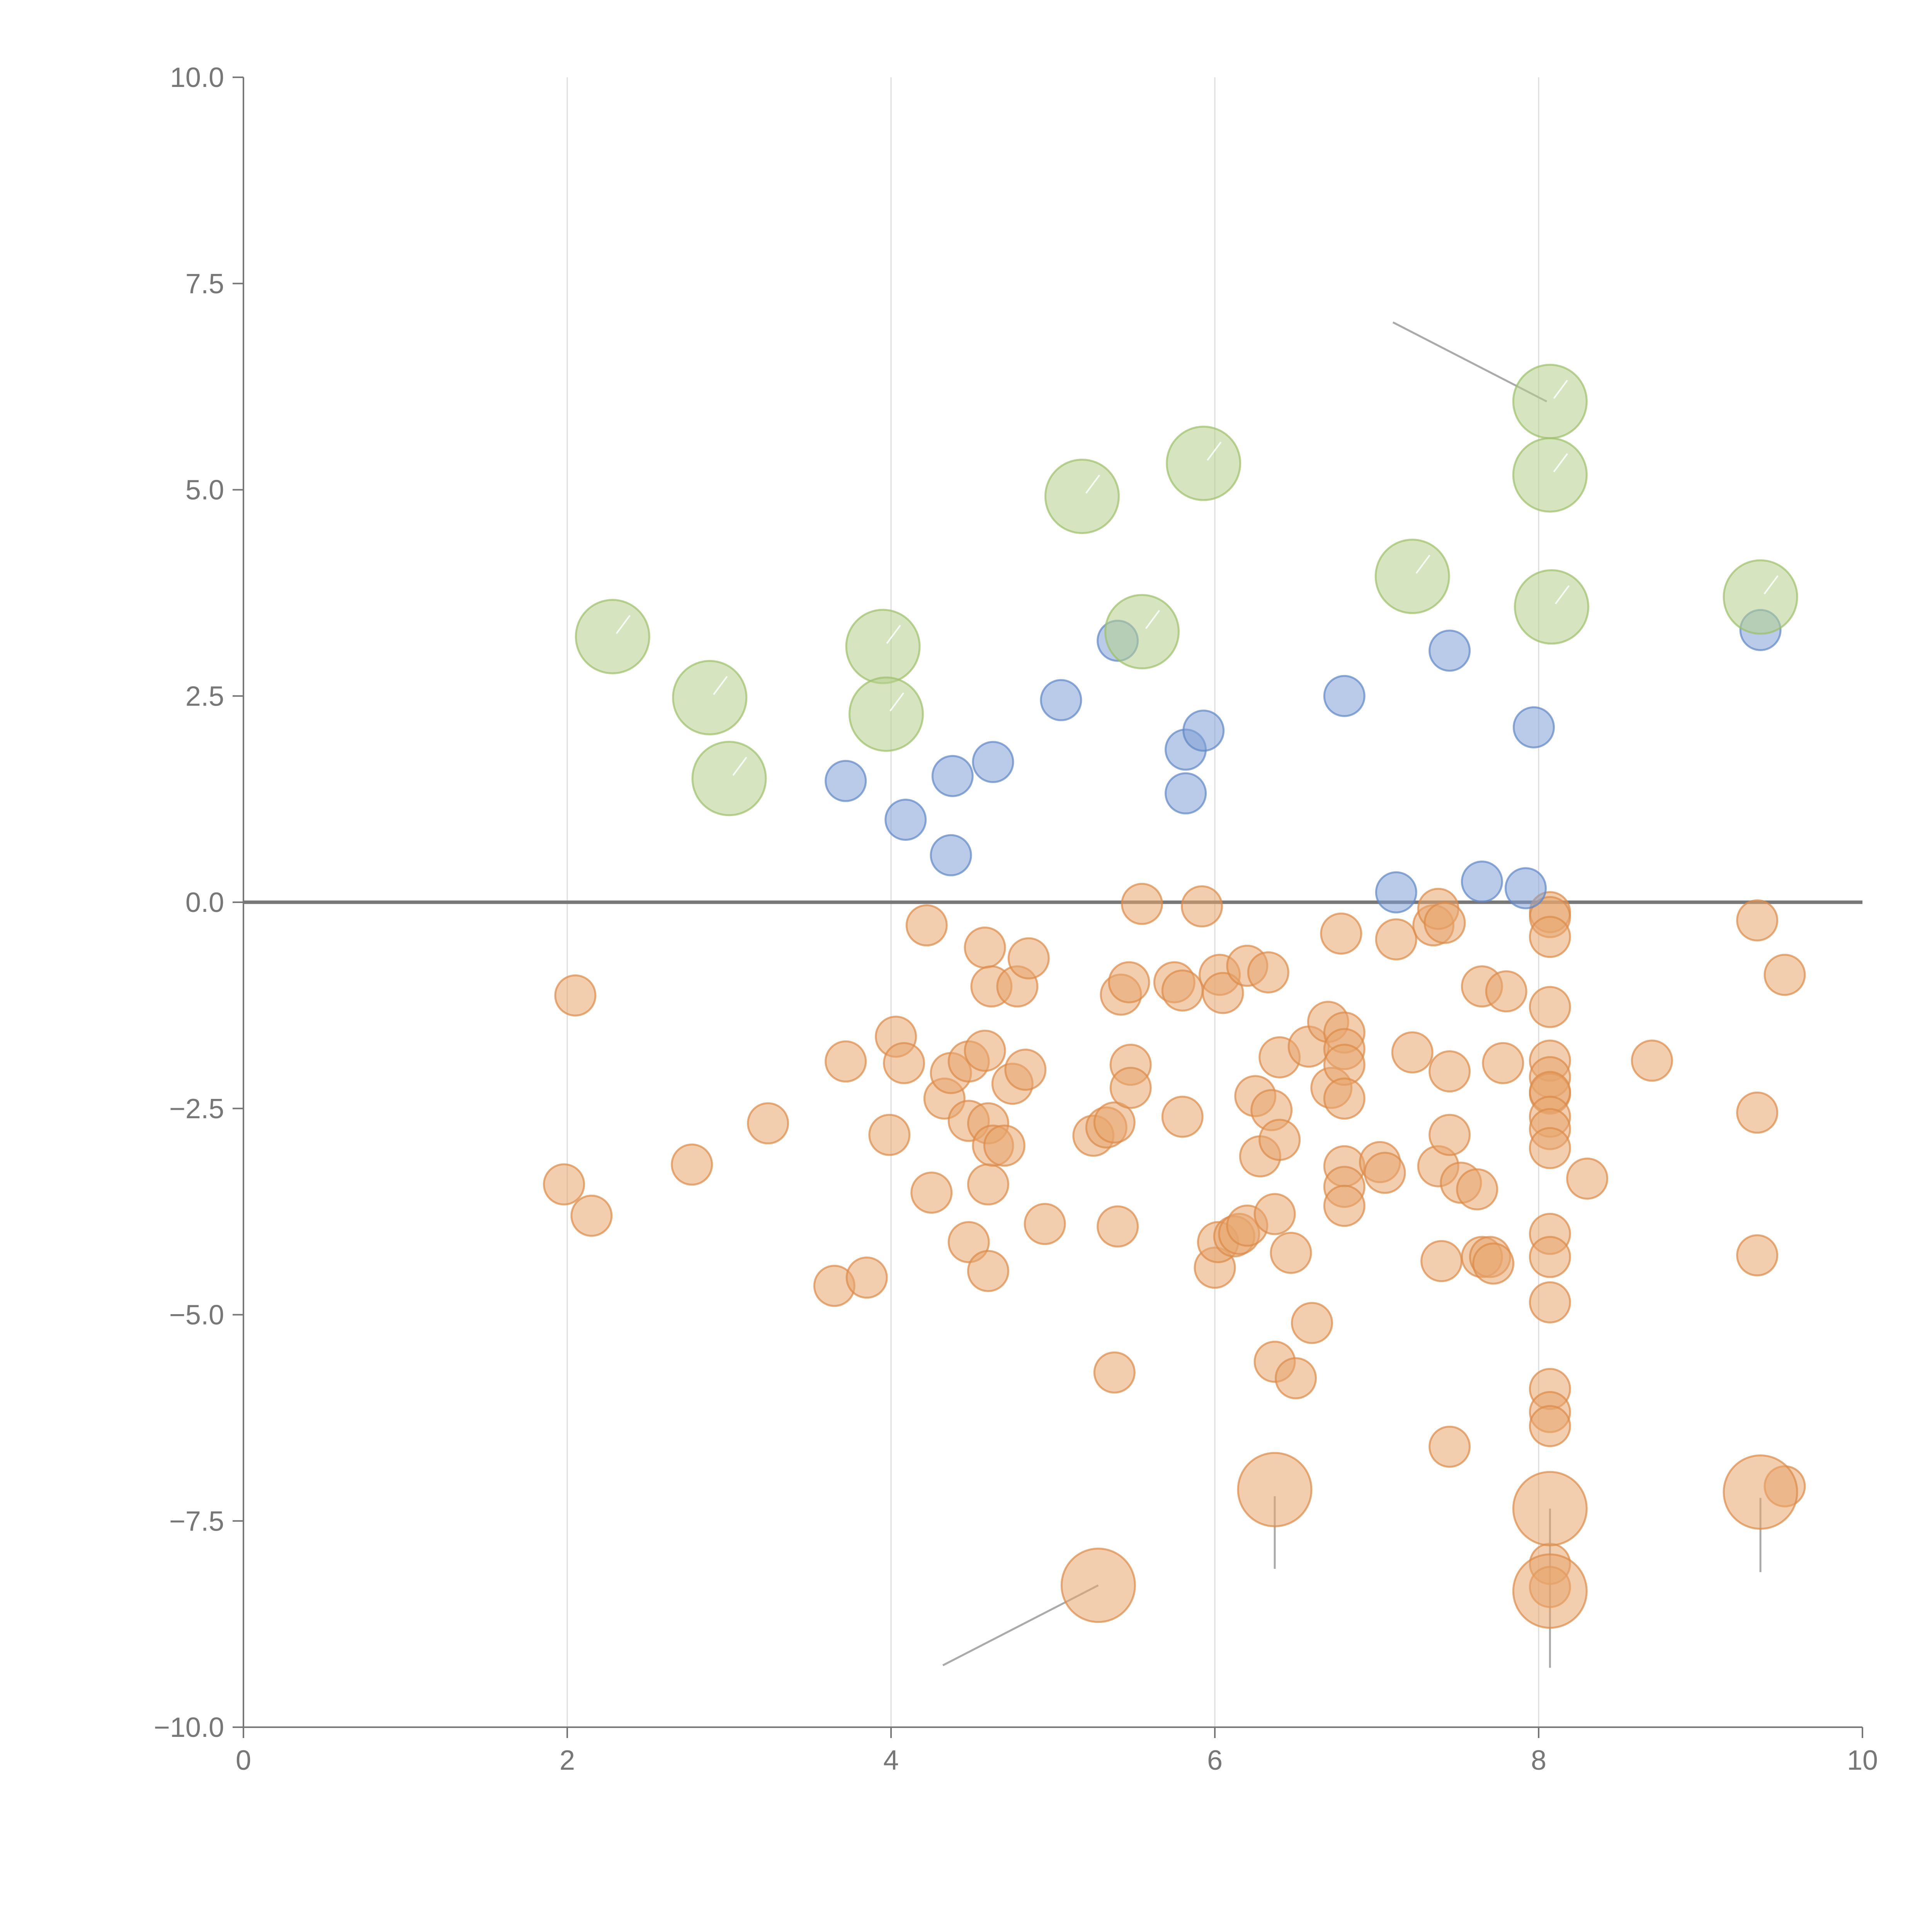  What do you see at coordinates (205, 491) in the screenshot?
I see `y-tick-label: 5.0` at bounding box center [205, 491].